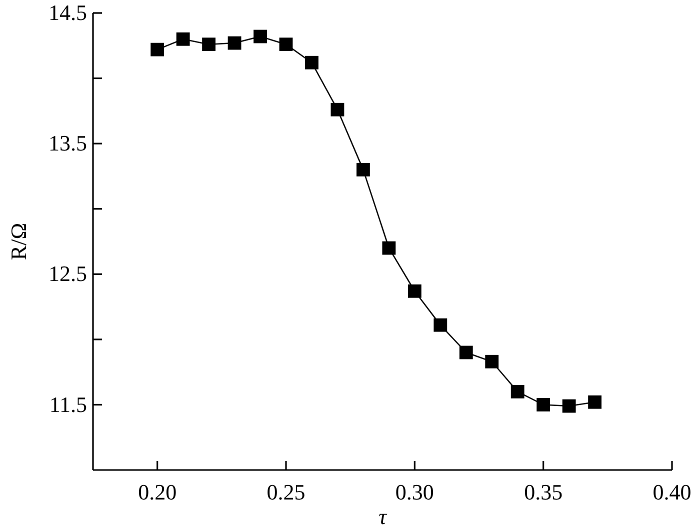 The width and height of the screenshot is (700, 528). What do you see at coordinates (543, 492) in the screenshot?
I see `x-tick-label: 0.35` at bounding box center [543, 492].